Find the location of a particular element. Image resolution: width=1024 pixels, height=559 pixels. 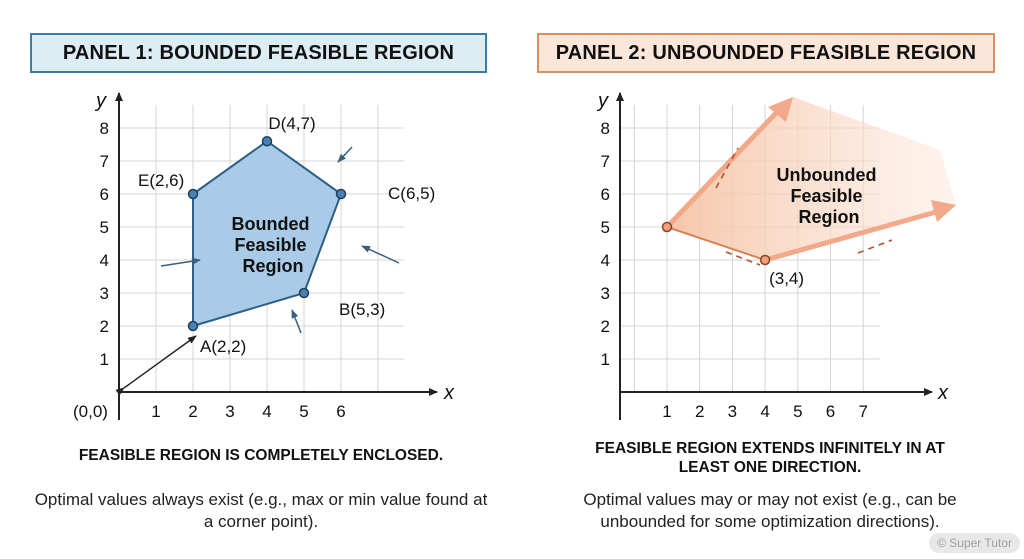

panel1-tick-labels: 1 2 3 4 5 6 1 2 3 4 5 6 7 8 is located at coordinates (223, 270).